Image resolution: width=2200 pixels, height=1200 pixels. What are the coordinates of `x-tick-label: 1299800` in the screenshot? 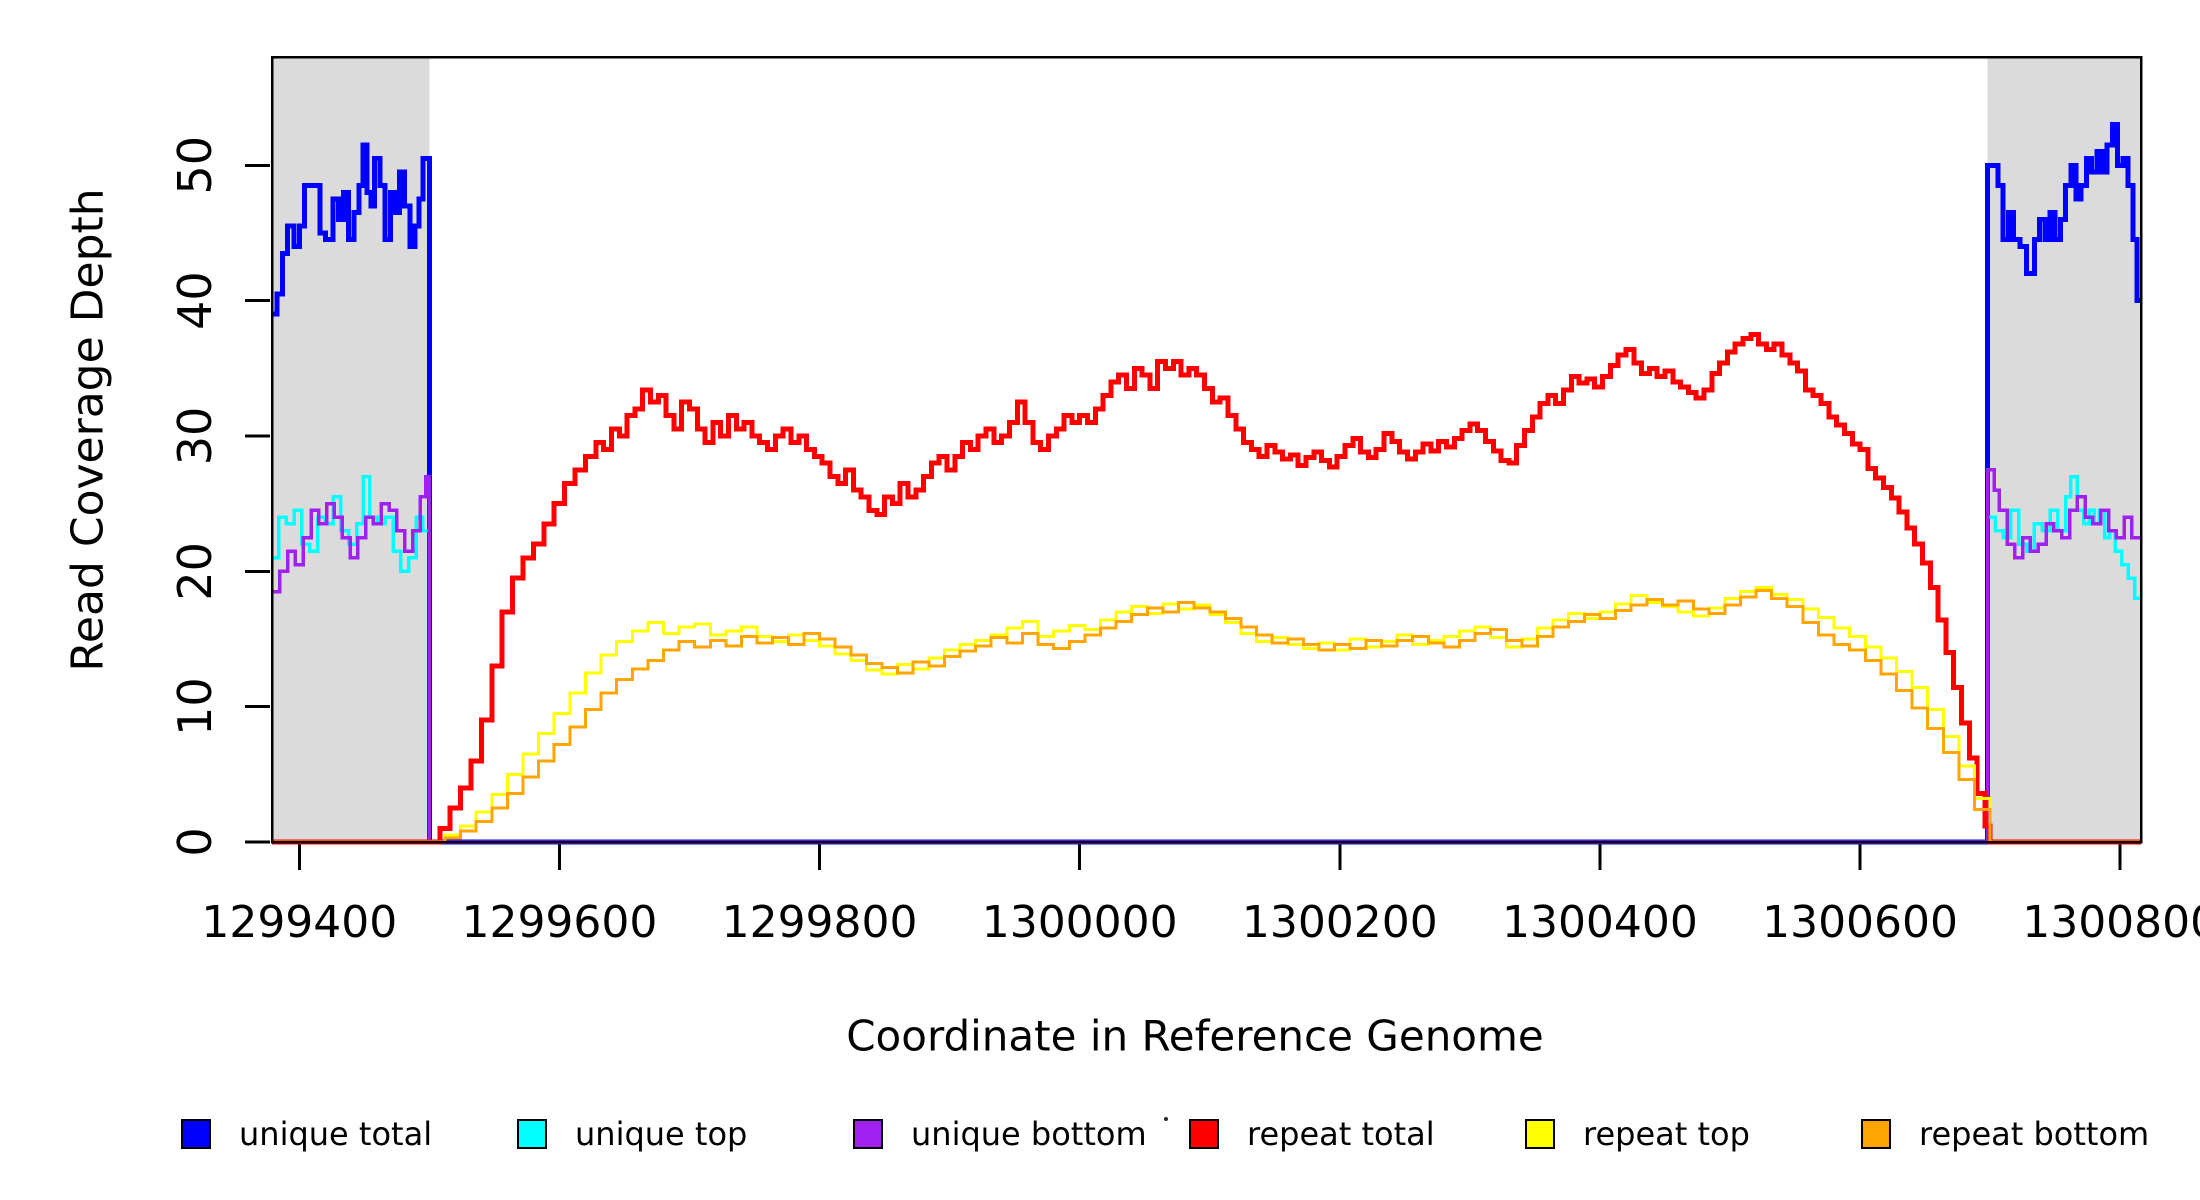 It's located at (820, 922).